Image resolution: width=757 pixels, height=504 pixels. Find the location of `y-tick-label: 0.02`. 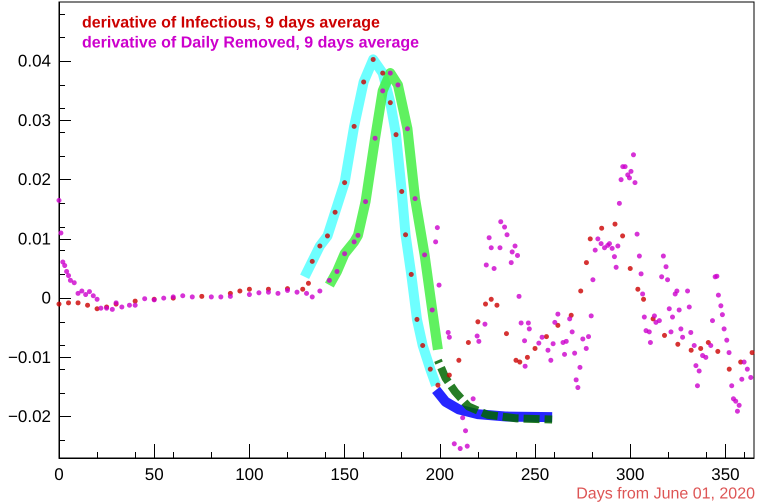

y-tick-label: 0.02 is located at coordinates (34, 180).